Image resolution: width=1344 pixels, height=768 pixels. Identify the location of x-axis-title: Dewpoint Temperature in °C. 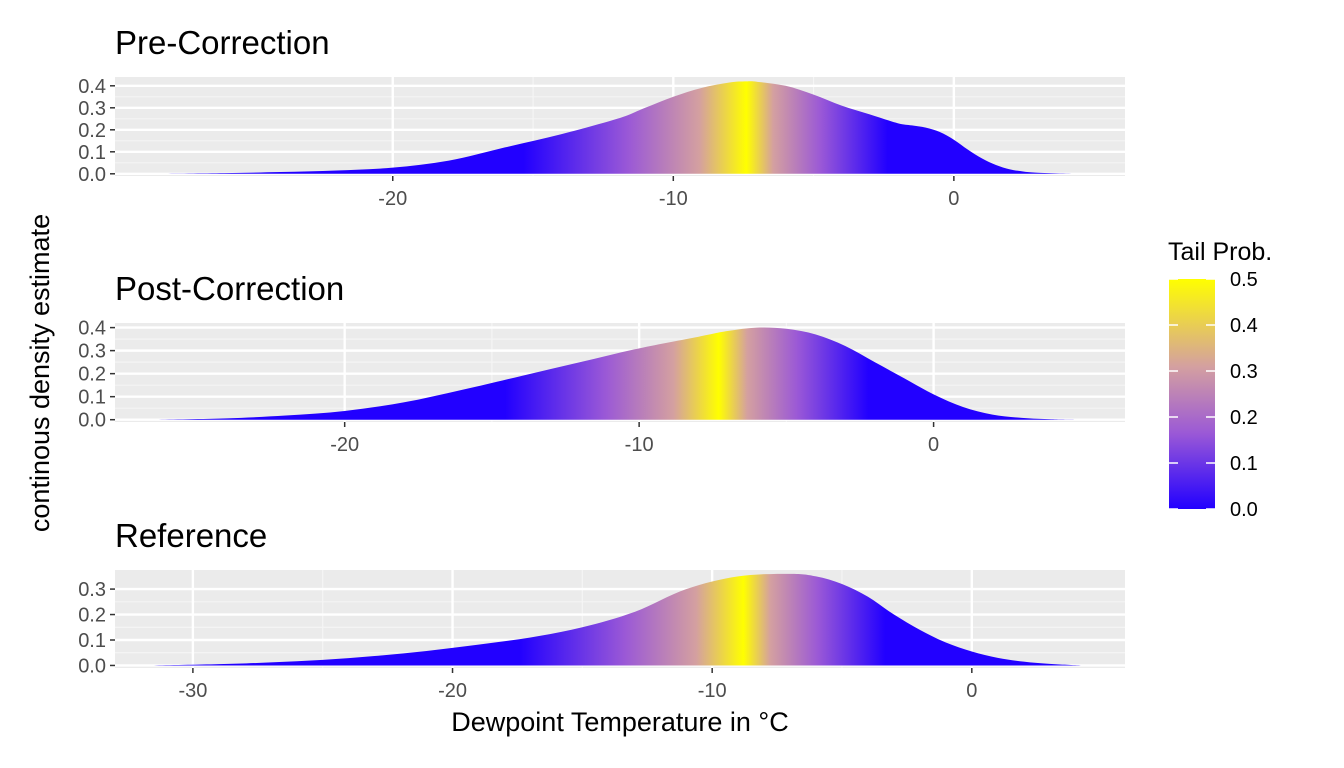
(619, 722).